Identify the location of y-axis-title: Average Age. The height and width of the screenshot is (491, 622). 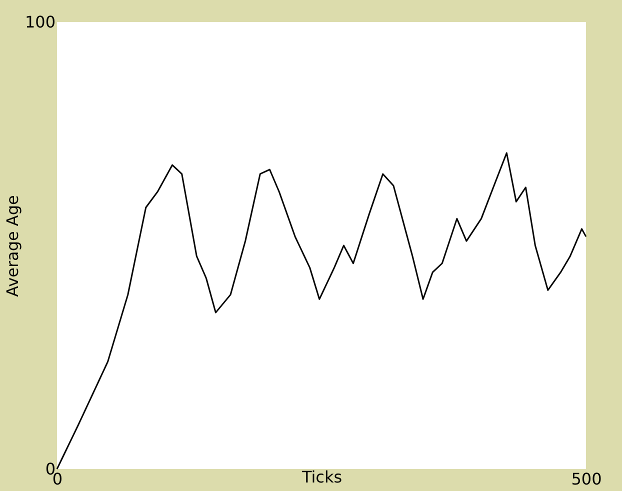
(12, 246).